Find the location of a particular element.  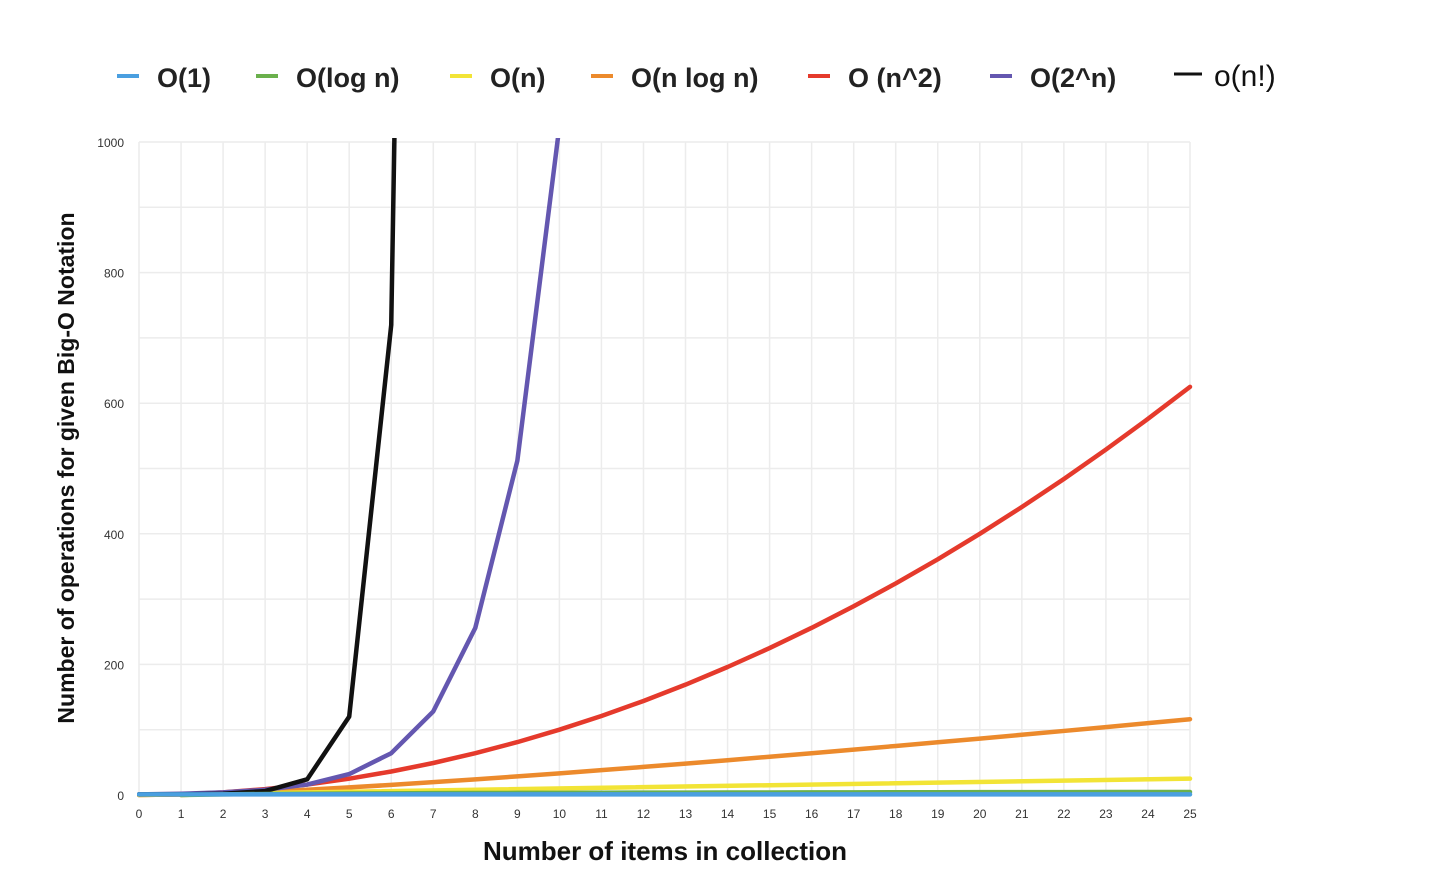

legend-label: O(n log n) is located at coordinates (694, 78).